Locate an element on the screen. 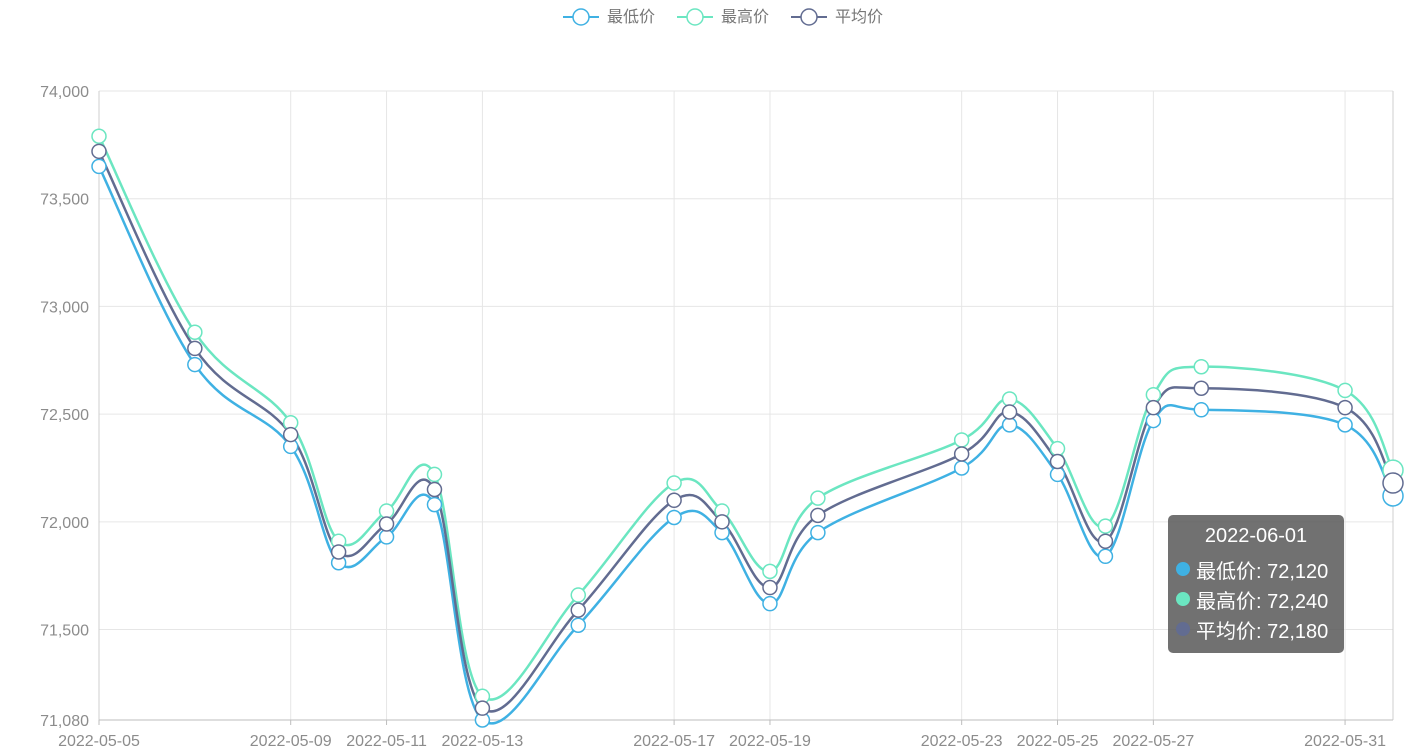  y-tick-label: 74,000 is located at coordinates (64, 92).